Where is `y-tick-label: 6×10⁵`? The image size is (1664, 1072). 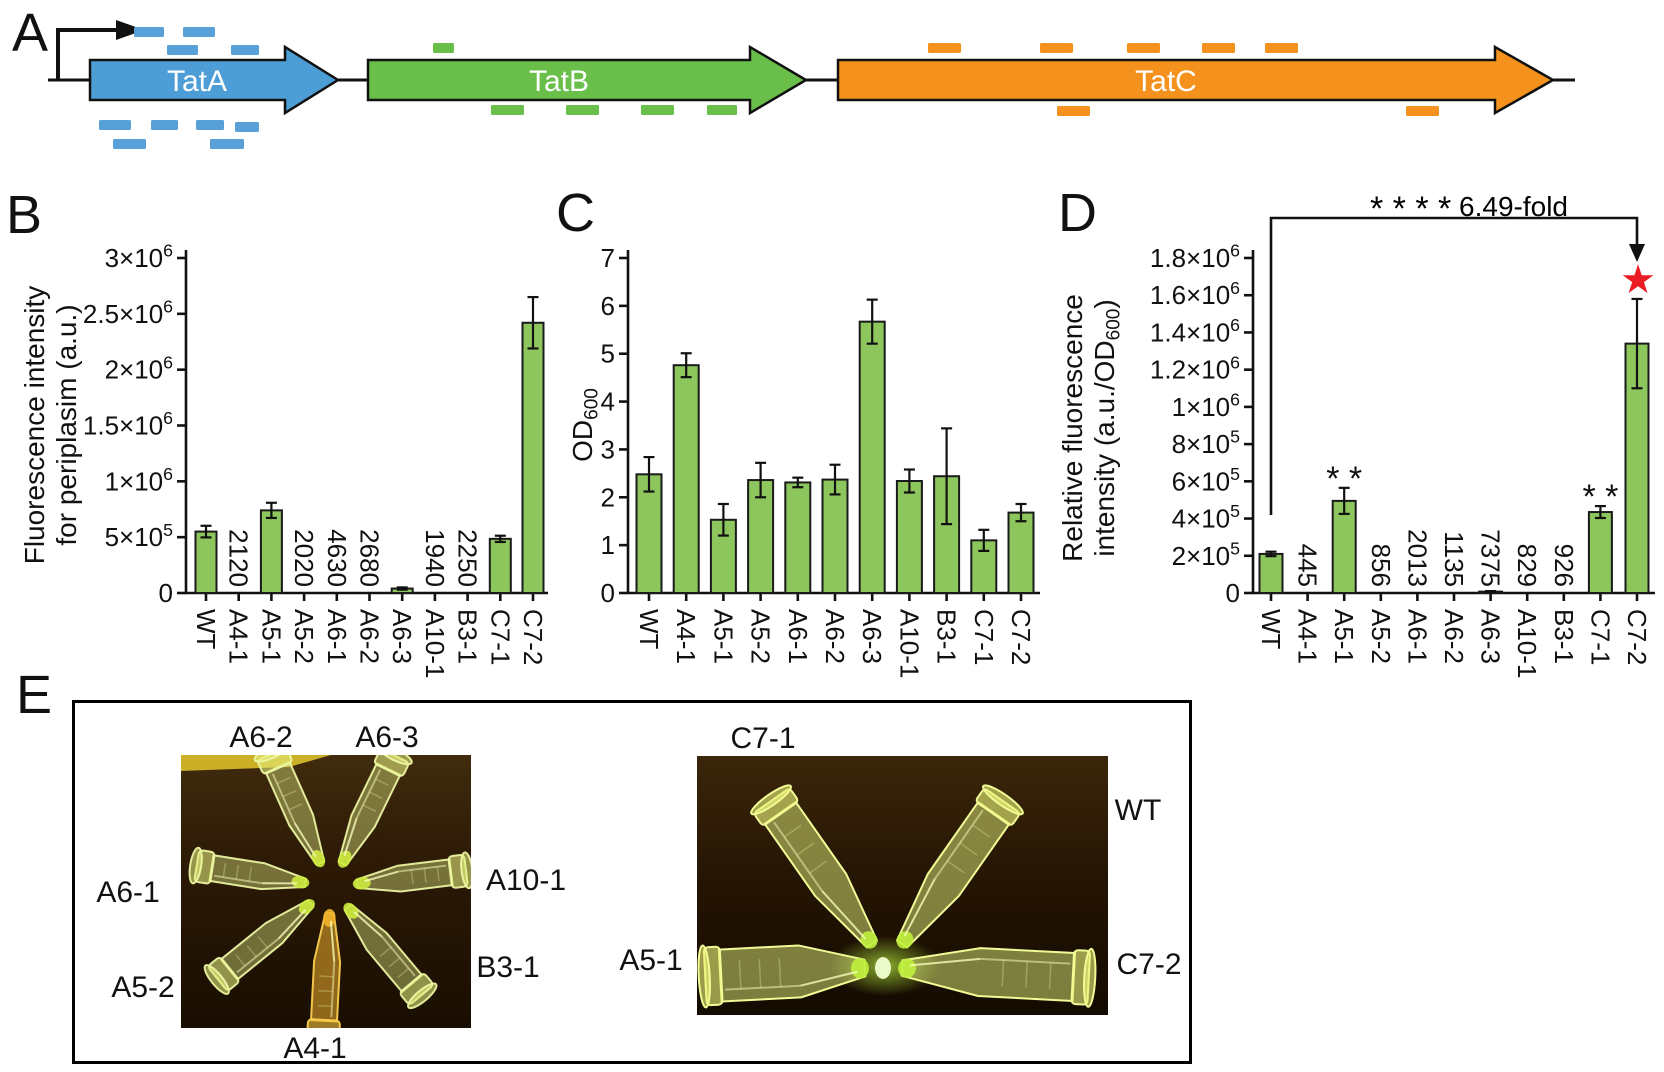
y-tick-label: 6×10⁵ is located at coordinates (1206, 480).